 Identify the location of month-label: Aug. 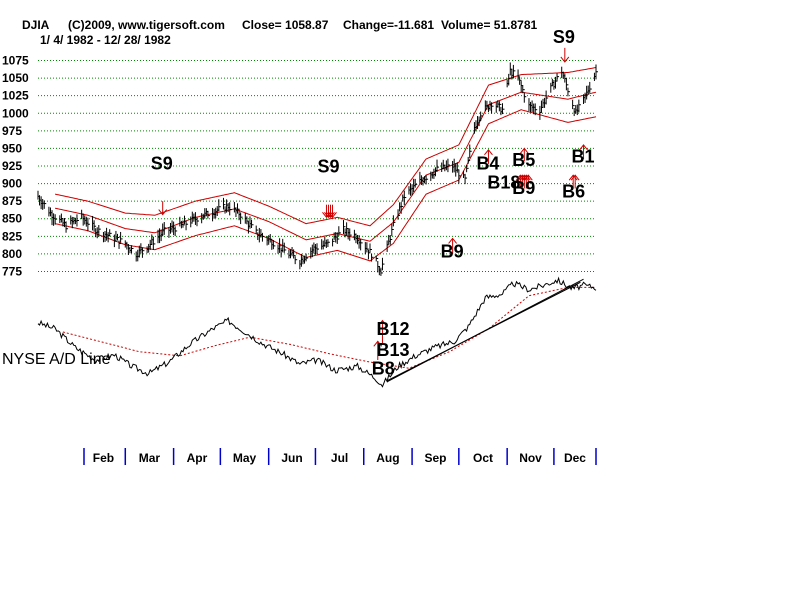
(387, 458).